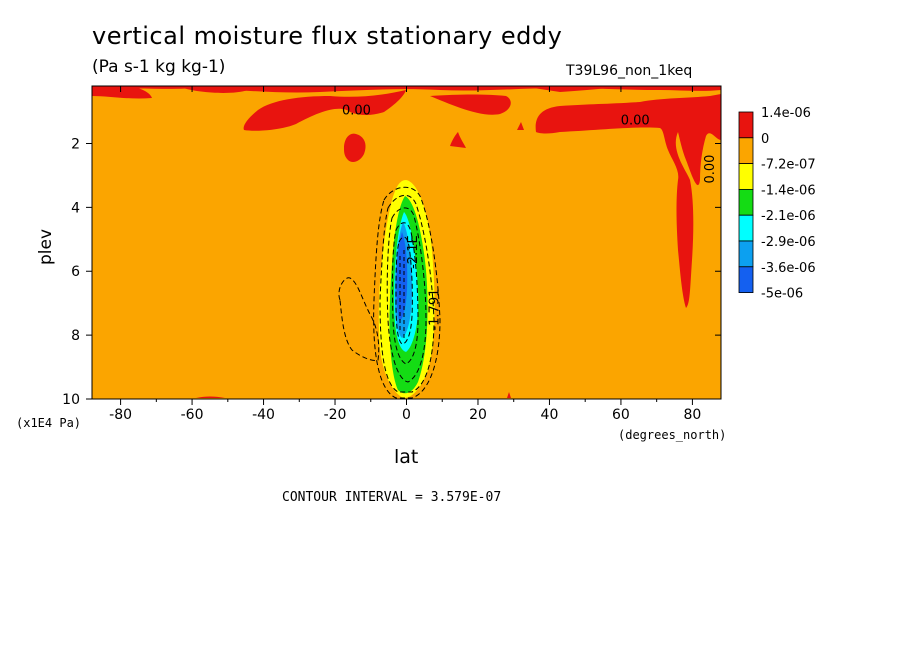 The image size is (904, 654). Describe the element at coordinates (159, 67) in the screenshot. I see `chart-units: (Pa s-1 kg kg-1)` at that location.